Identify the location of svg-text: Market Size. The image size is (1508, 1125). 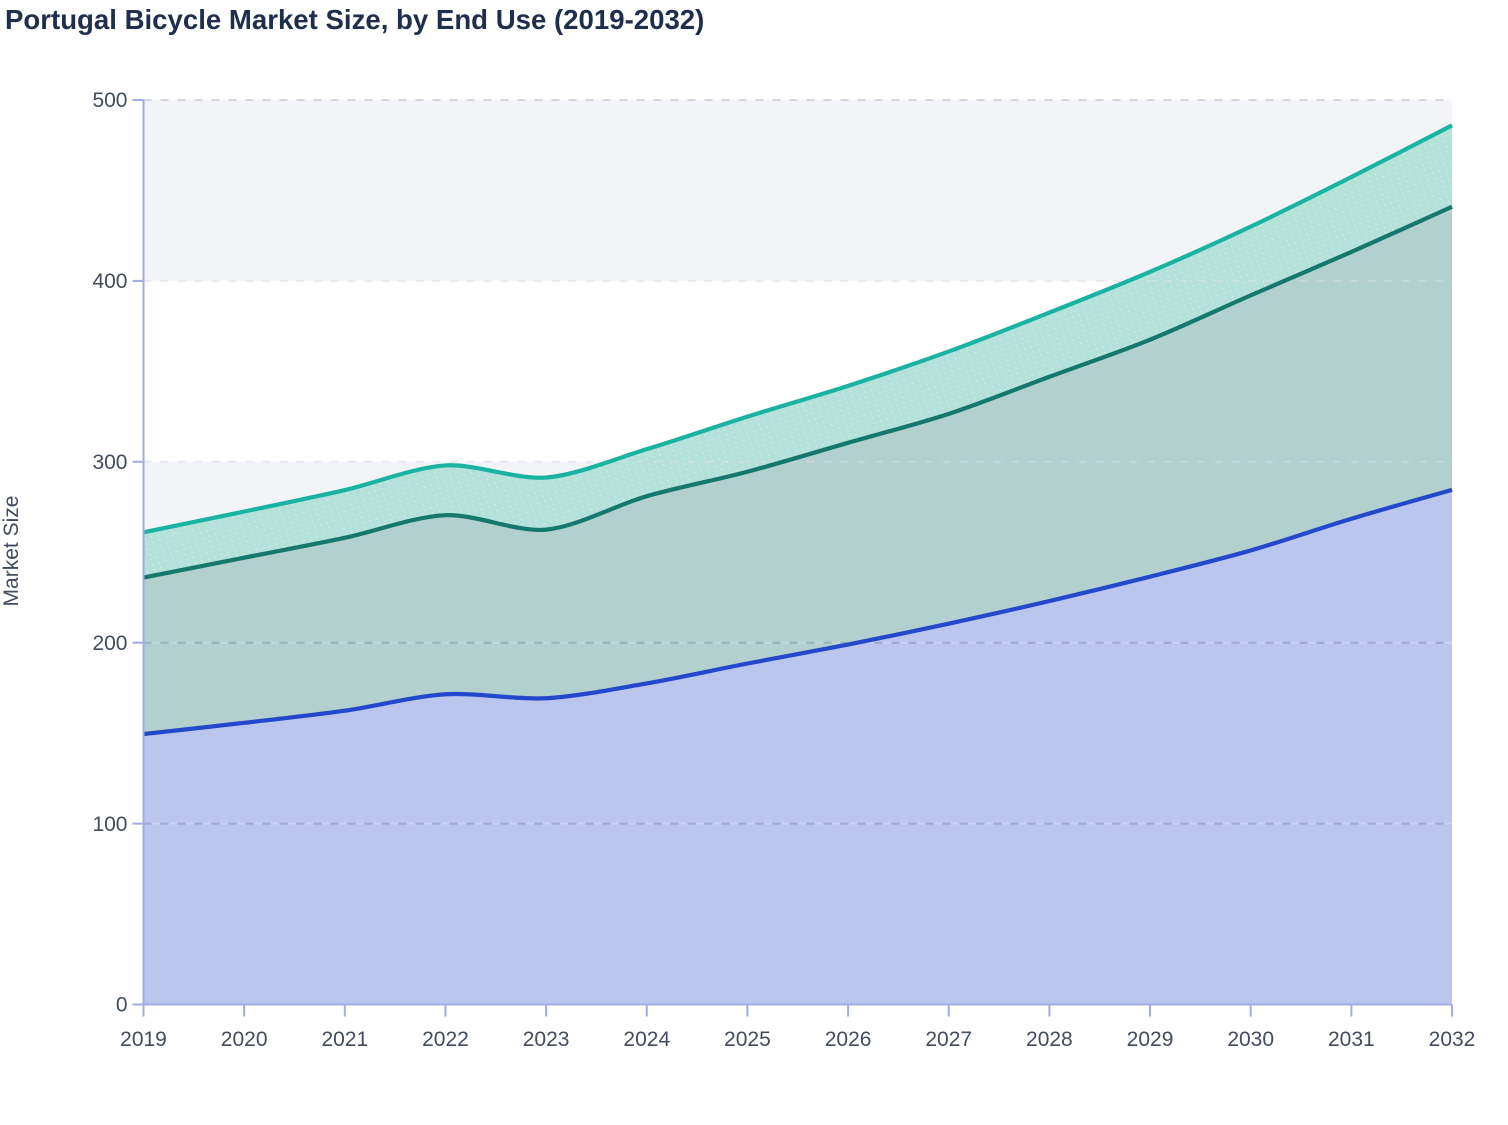
(11, 551).